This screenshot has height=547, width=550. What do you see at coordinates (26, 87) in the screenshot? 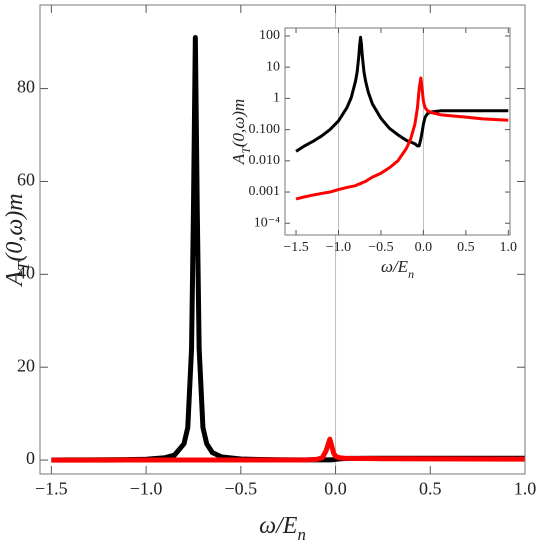
I see `y-tick-label: 80` at bounding box center [26, 87].